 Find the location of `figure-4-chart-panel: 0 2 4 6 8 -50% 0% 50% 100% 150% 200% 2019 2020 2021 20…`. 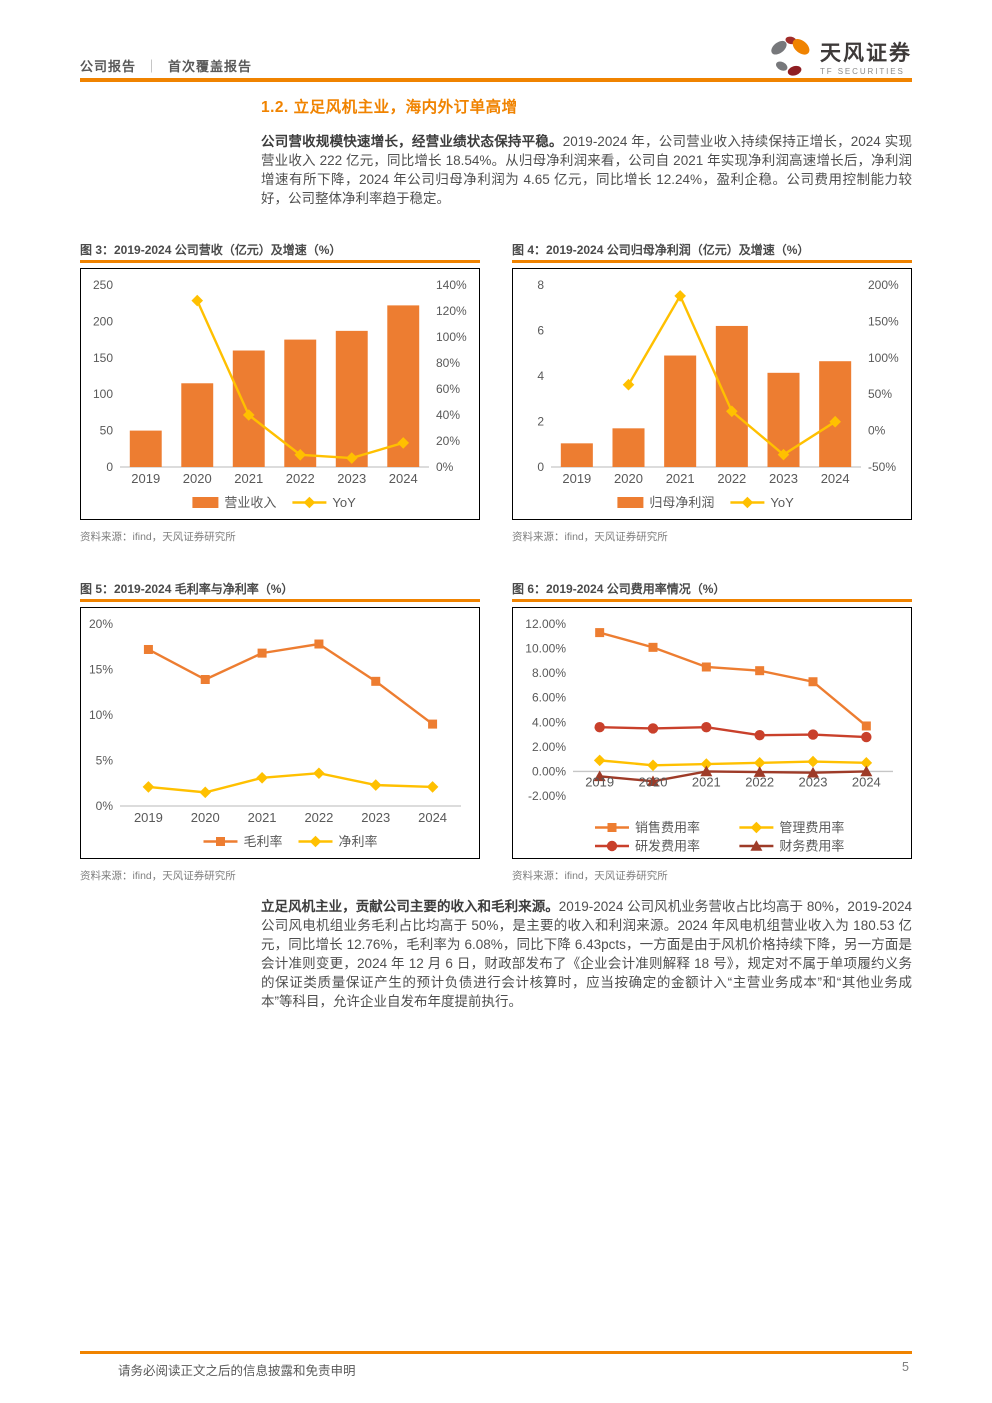

figure-4-chart-panel: 0 2 4 6 8 -50% 0% 50% 100% 150% 200% 2019 2020 2021 20… is located at coordinates (712, 393).